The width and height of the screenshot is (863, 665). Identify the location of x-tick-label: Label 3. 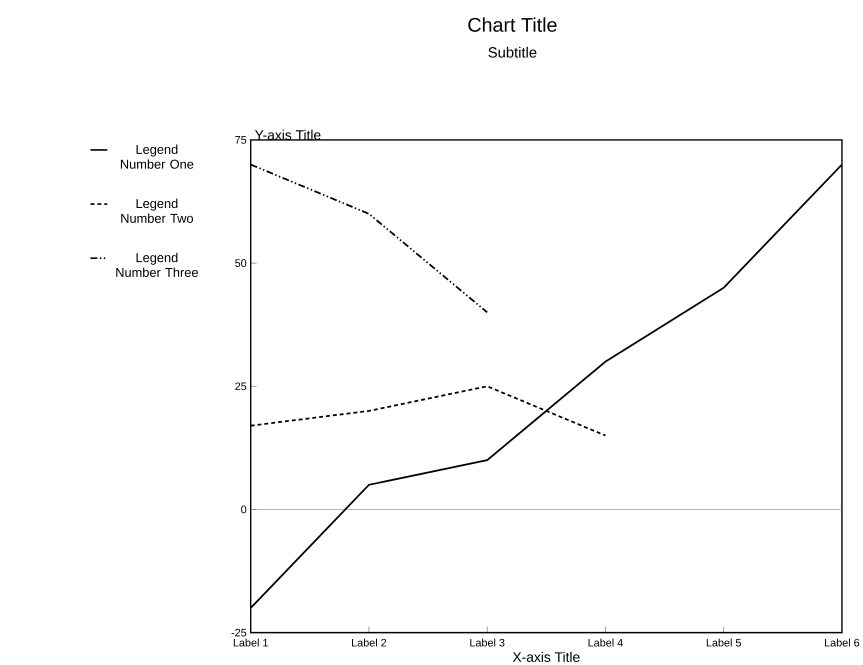
(487, 642).